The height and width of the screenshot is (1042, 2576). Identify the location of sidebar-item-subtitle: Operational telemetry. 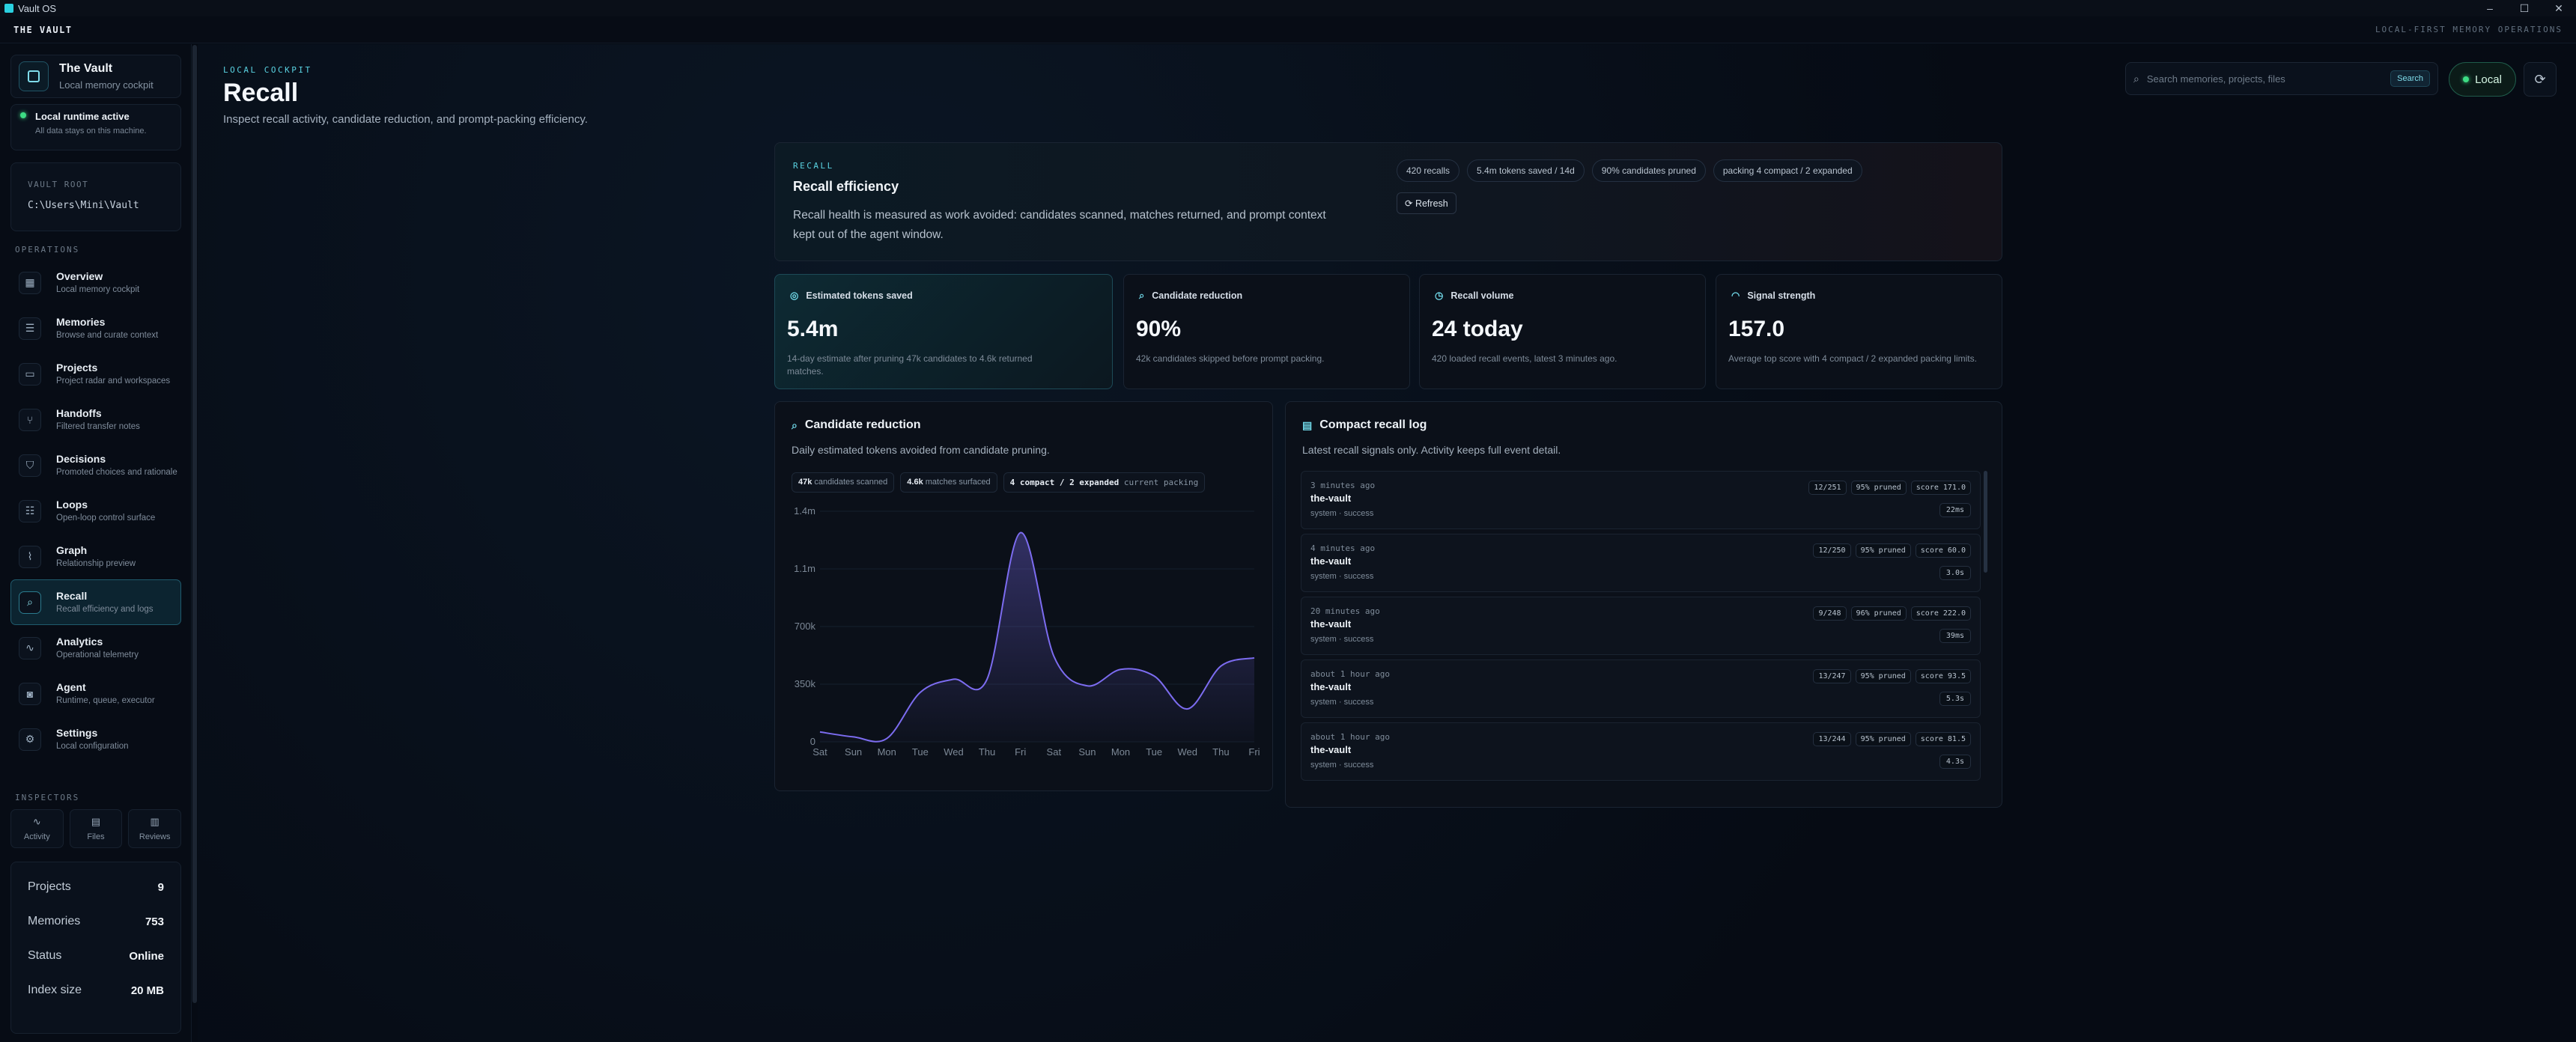
(97, 655).